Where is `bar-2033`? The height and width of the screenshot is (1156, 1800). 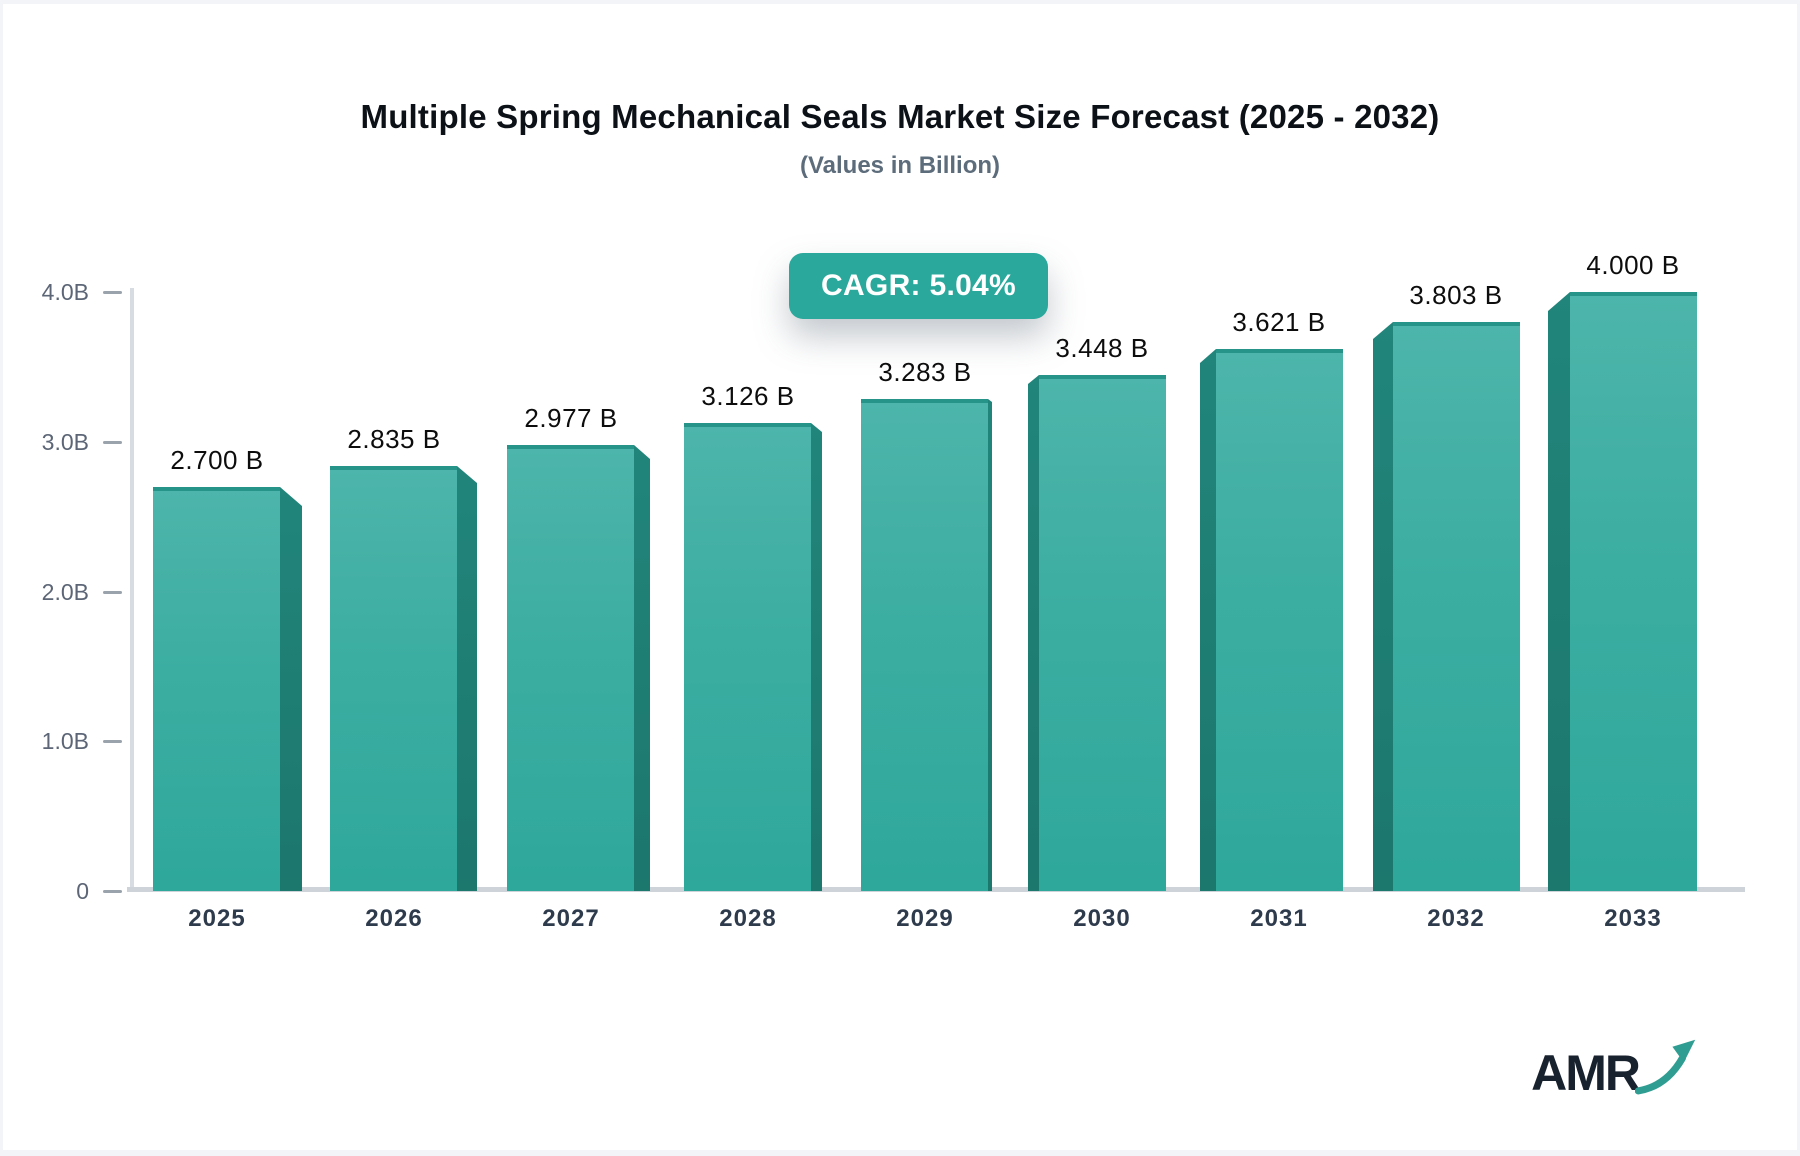
bar-2033 is located at coordinates (1633, 591).